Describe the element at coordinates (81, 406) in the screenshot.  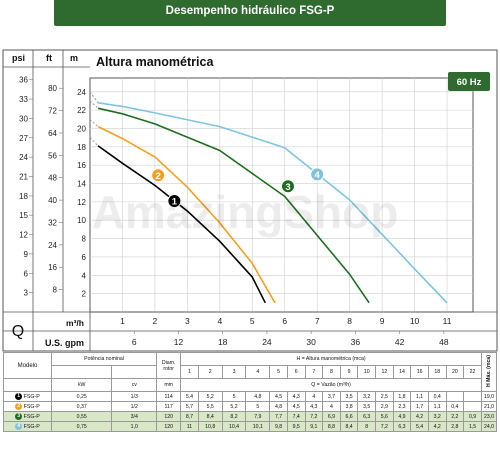
I see `kw-cell: 0,37` at that location.